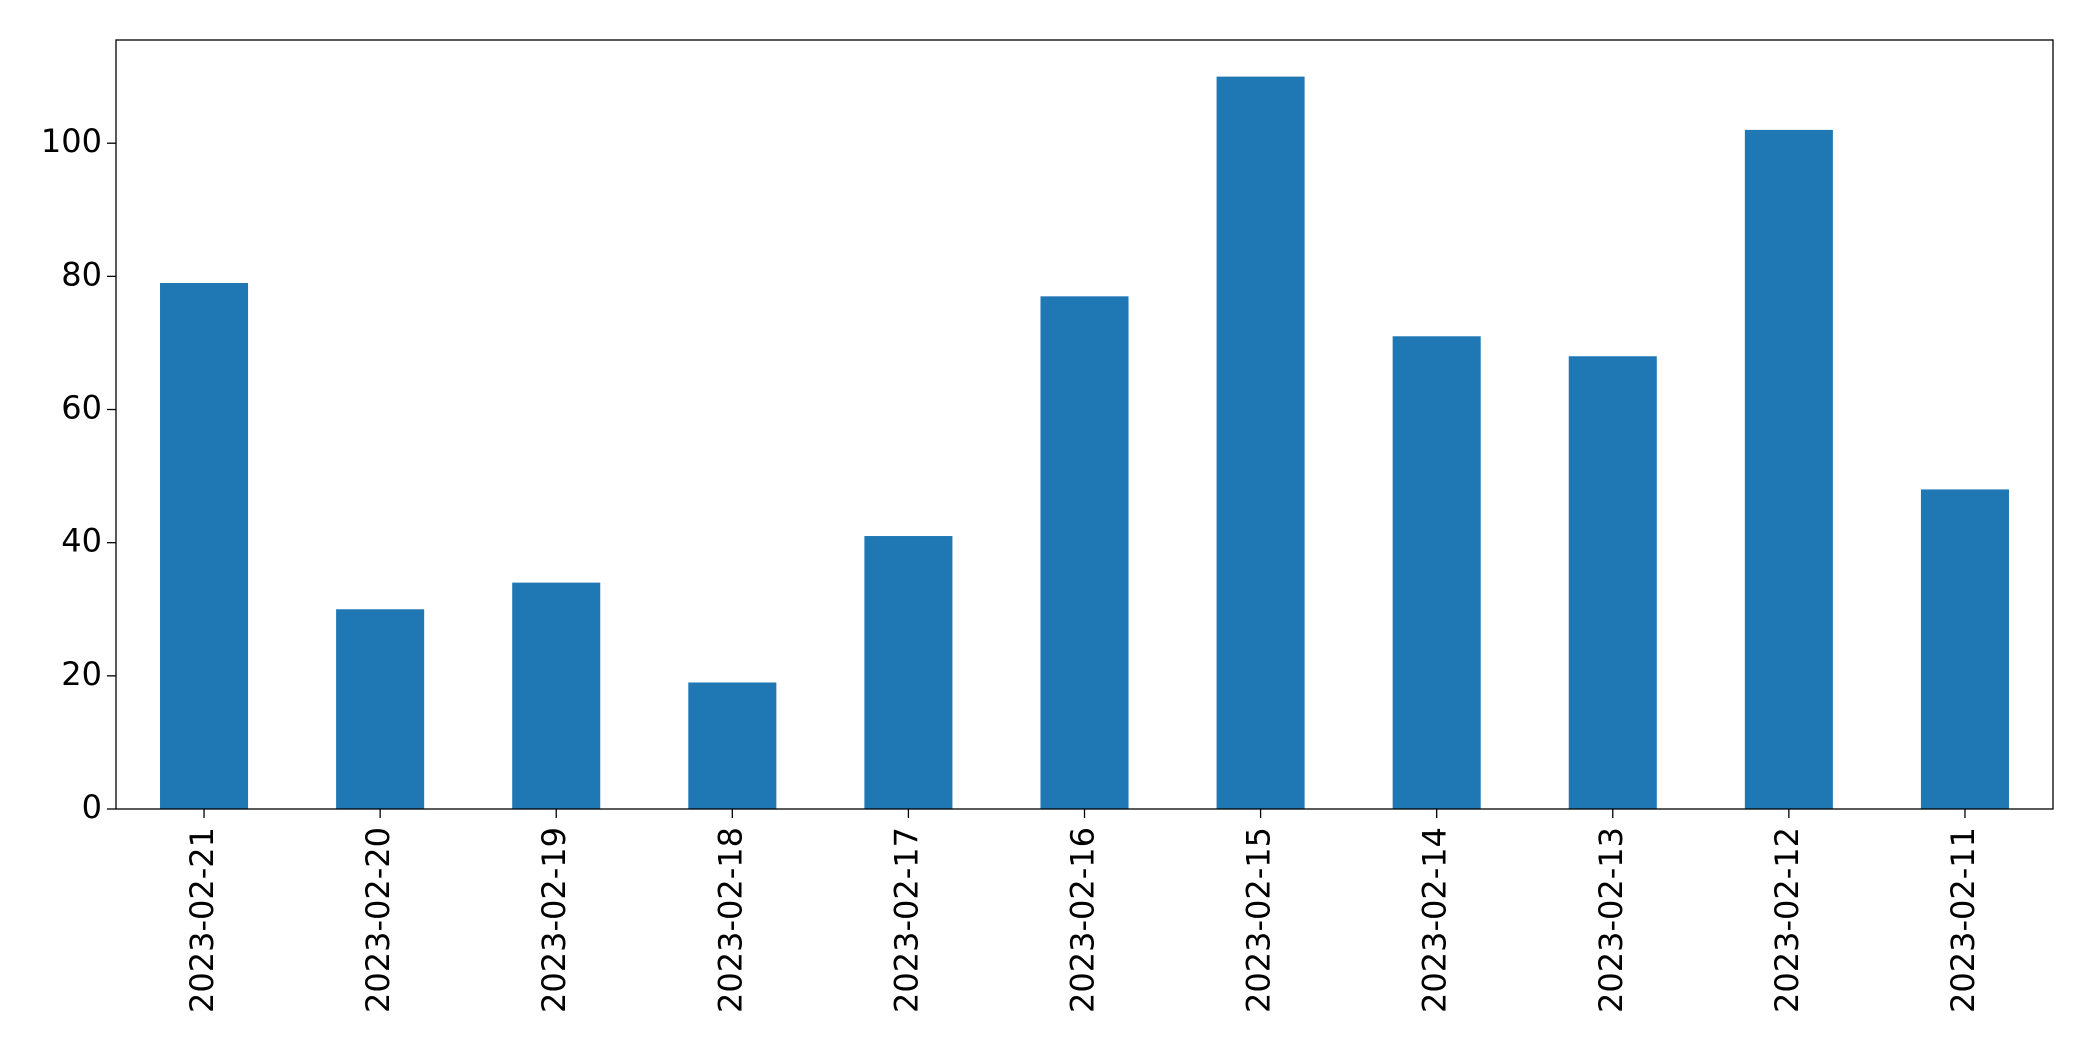 The image size is (2093, 1061). I want to click on x-tick-label: 2023-02-21, so click(202, 920).